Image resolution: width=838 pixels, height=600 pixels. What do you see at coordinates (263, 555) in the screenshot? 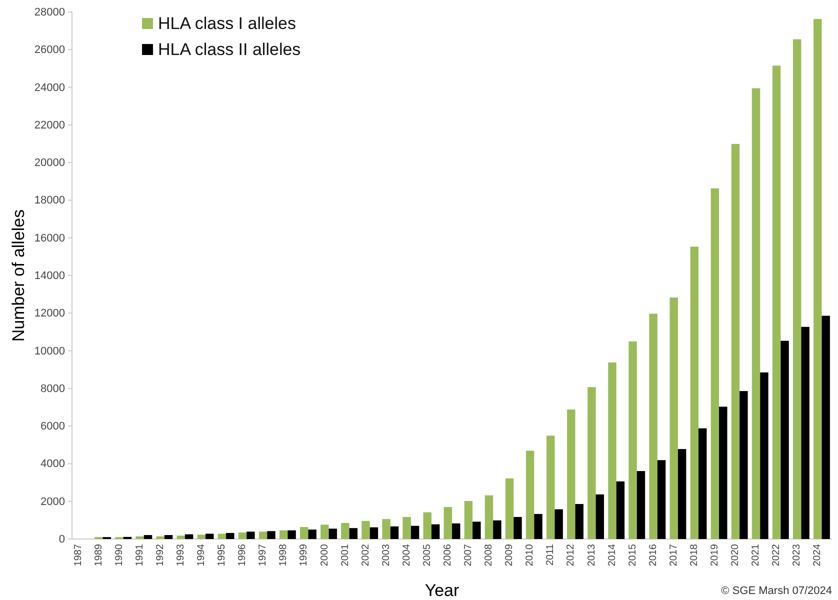
I see `x-tick-label: 1997` at bounding box center [263, 555].